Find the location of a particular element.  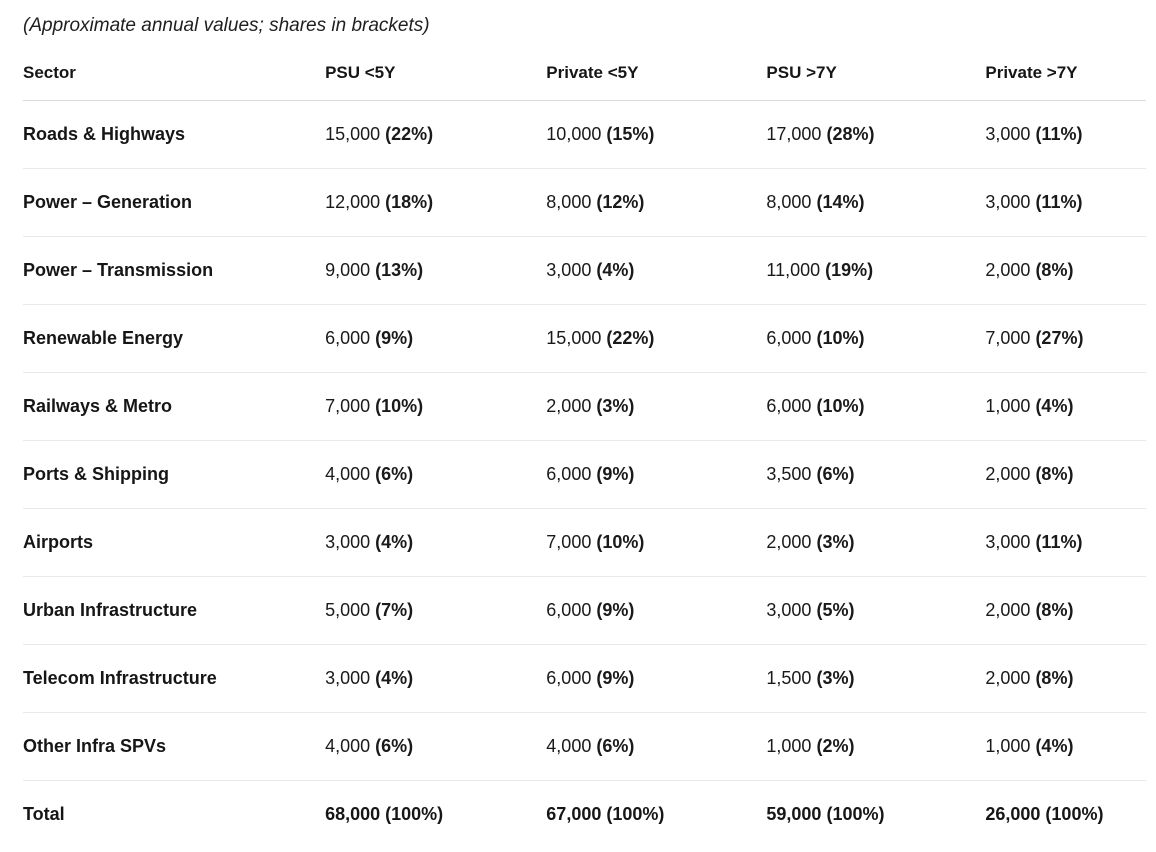

amount-value: 3,500 is located at coordinates (789, 474).